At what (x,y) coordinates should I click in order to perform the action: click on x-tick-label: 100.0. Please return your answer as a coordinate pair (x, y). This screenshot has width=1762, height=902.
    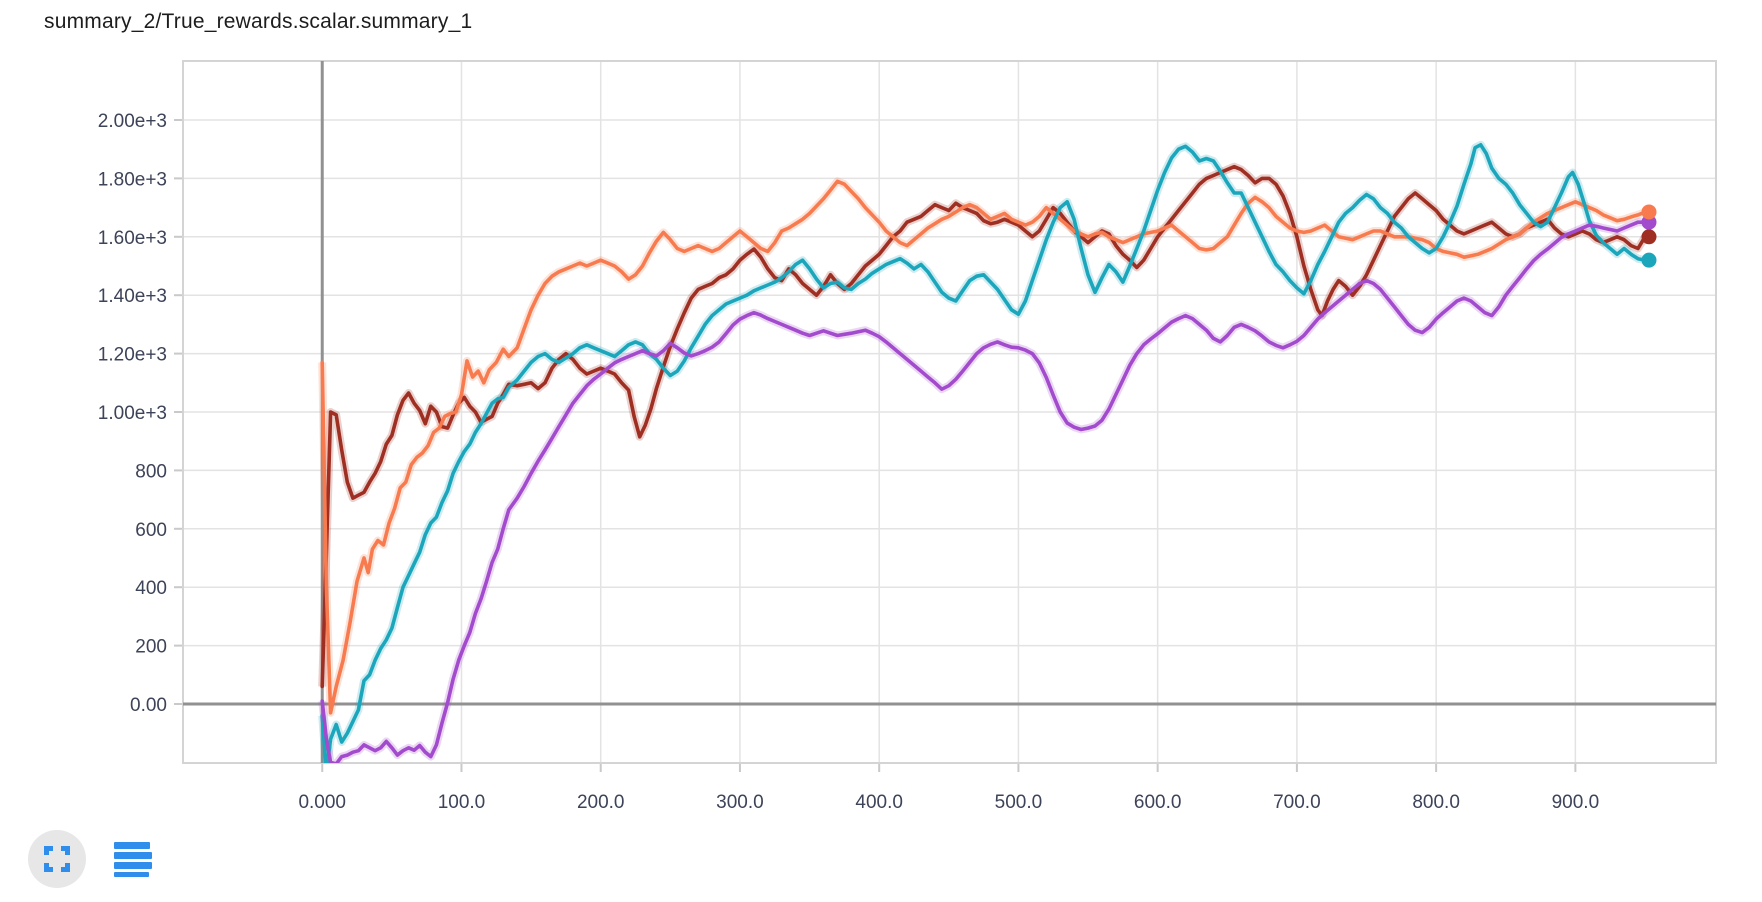
    Looking at the image, I should click on (462, 802).